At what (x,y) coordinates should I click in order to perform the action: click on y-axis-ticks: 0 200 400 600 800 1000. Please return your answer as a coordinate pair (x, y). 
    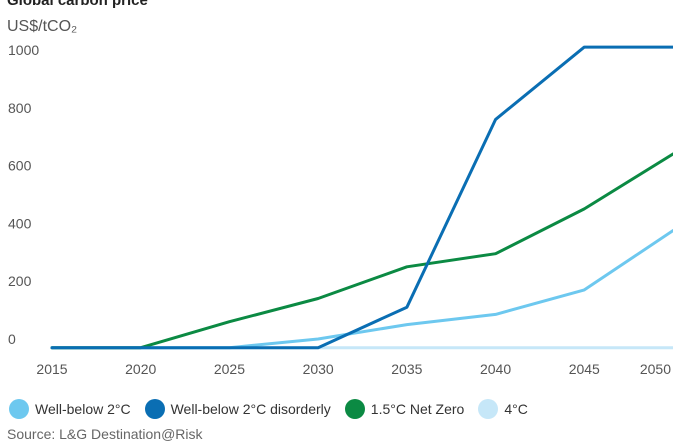
    Looking at the image, I should click on (23, 194).